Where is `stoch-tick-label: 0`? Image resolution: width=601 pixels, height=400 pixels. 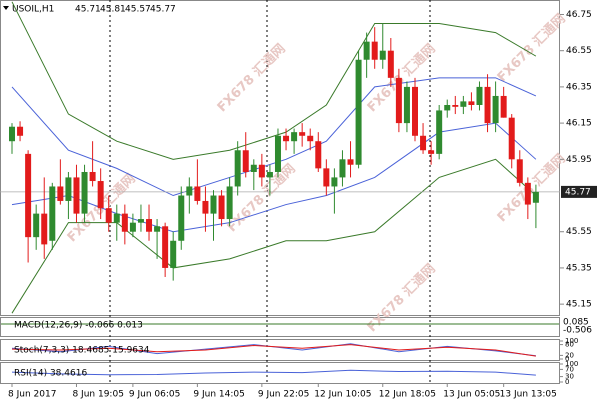 stoch-tick-label: 0 is located at coordinates (567, 359).